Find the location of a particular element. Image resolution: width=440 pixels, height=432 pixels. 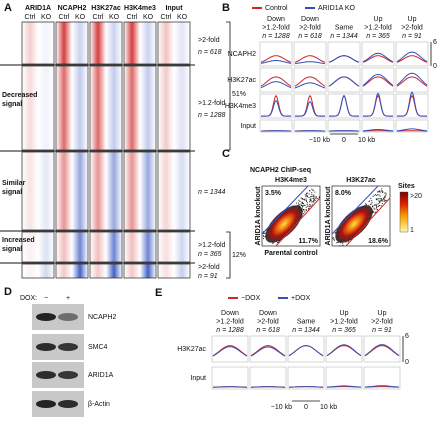

percent-up: 3.5% is located at coordinates (273, 193).